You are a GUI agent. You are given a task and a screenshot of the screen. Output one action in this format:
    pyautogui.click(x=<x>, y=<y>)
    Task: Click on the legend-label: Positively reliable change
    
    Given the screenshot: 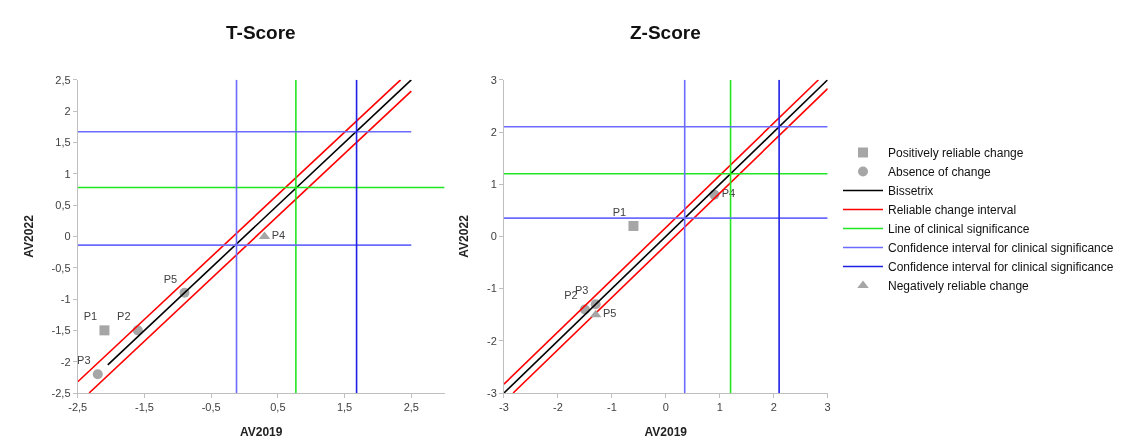 What is the action you would take?
    pyautogui.click(x=956, y=153)
    